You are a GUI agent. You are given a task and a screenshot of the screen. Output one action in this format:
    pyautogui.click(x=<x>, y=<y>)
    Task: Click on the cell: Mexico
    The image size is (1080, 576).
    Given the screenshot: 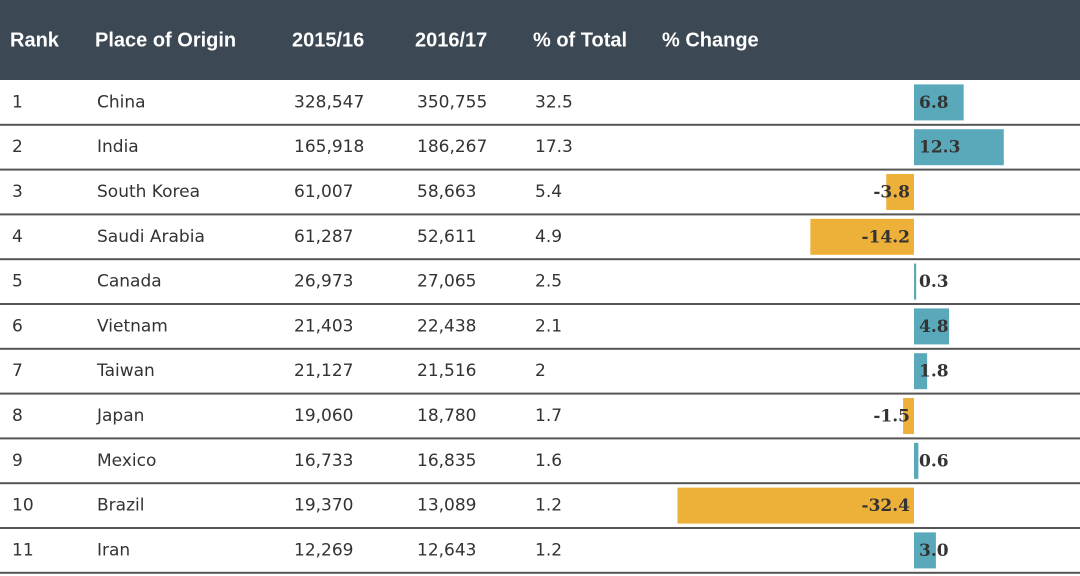 What is the action you would take?
    pyautogui.click(x=126, y=461)
    